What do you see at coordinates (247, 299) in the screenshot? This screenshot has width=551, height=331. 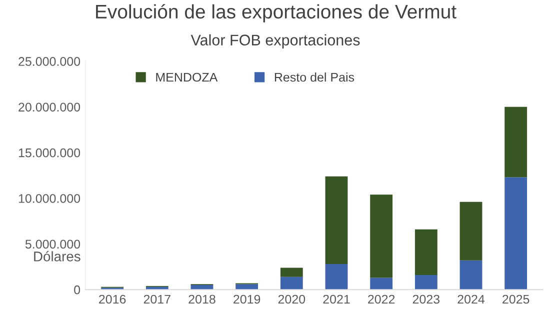 I see `x-tick-label: 2019` at bounding box center [247, 299].